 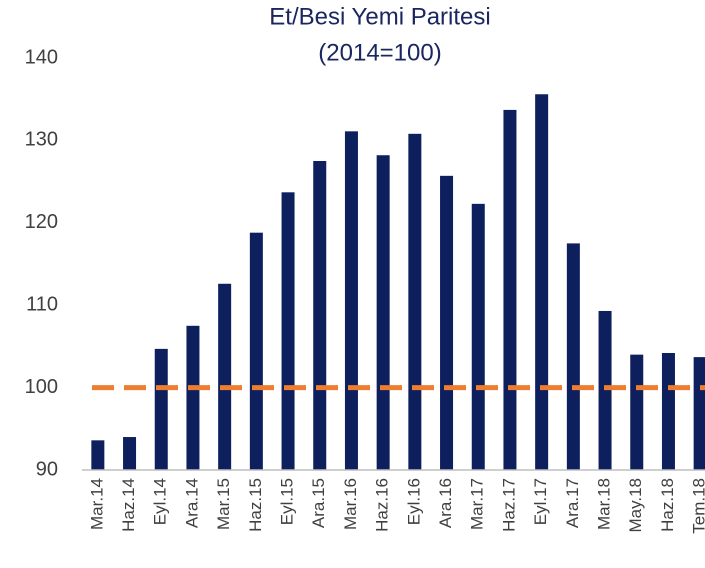 I want to click on x-tick-label: Mar.15, so click(x=223, y=504).